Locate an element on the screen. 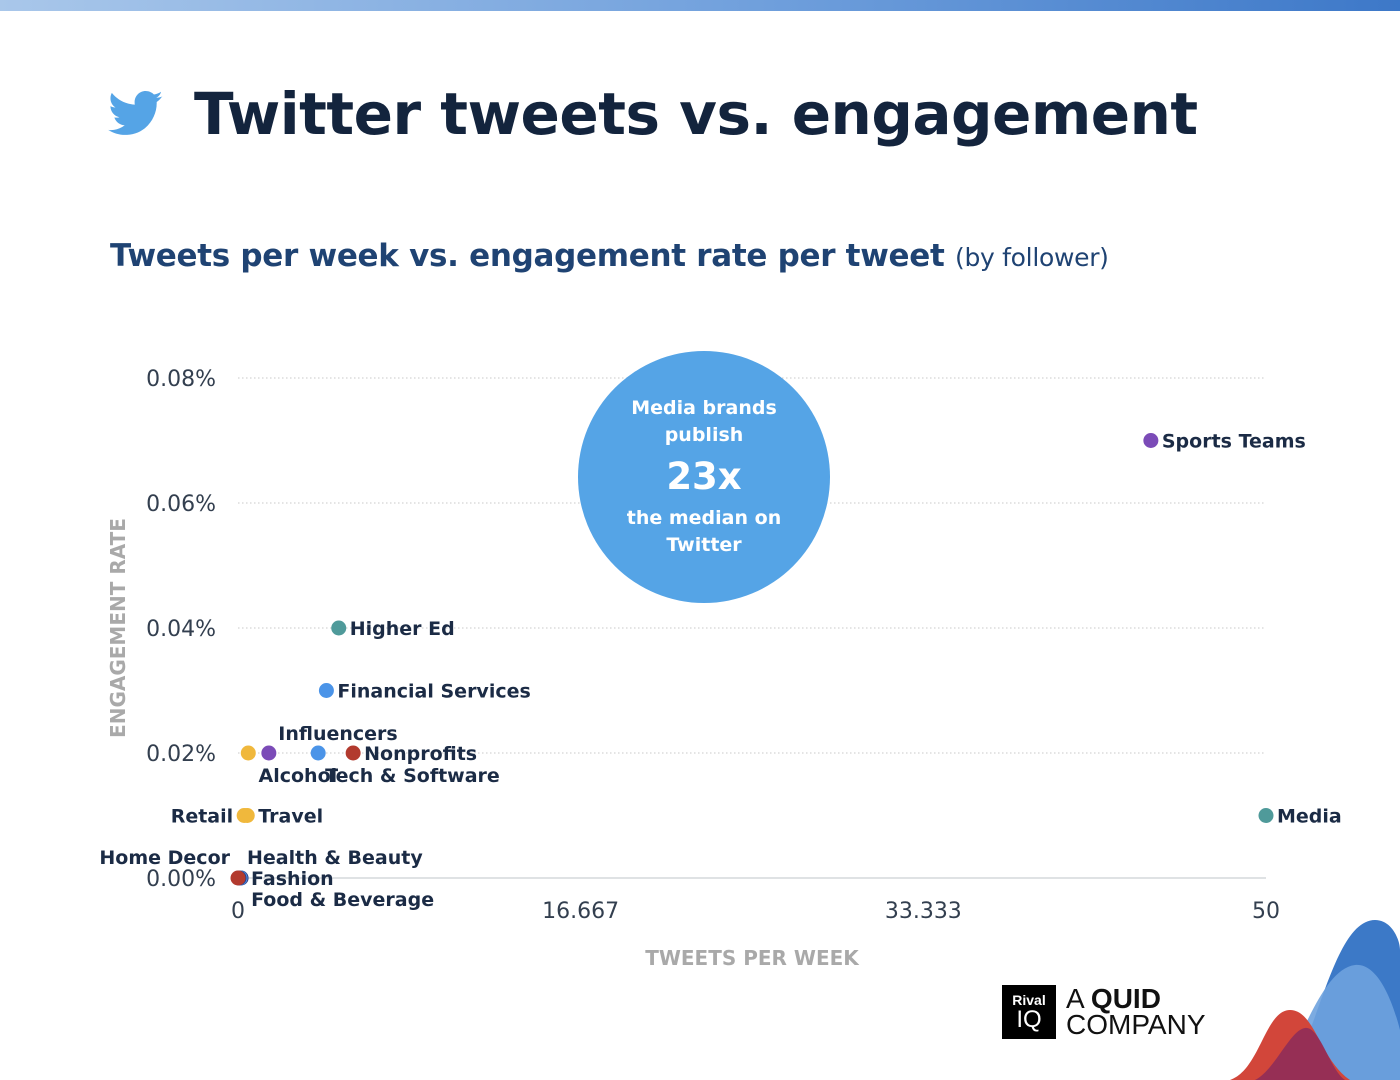 This screenshot has height=1080, width=1400. subtitle-note: (by follower) is located at coordinates (1032, 257).